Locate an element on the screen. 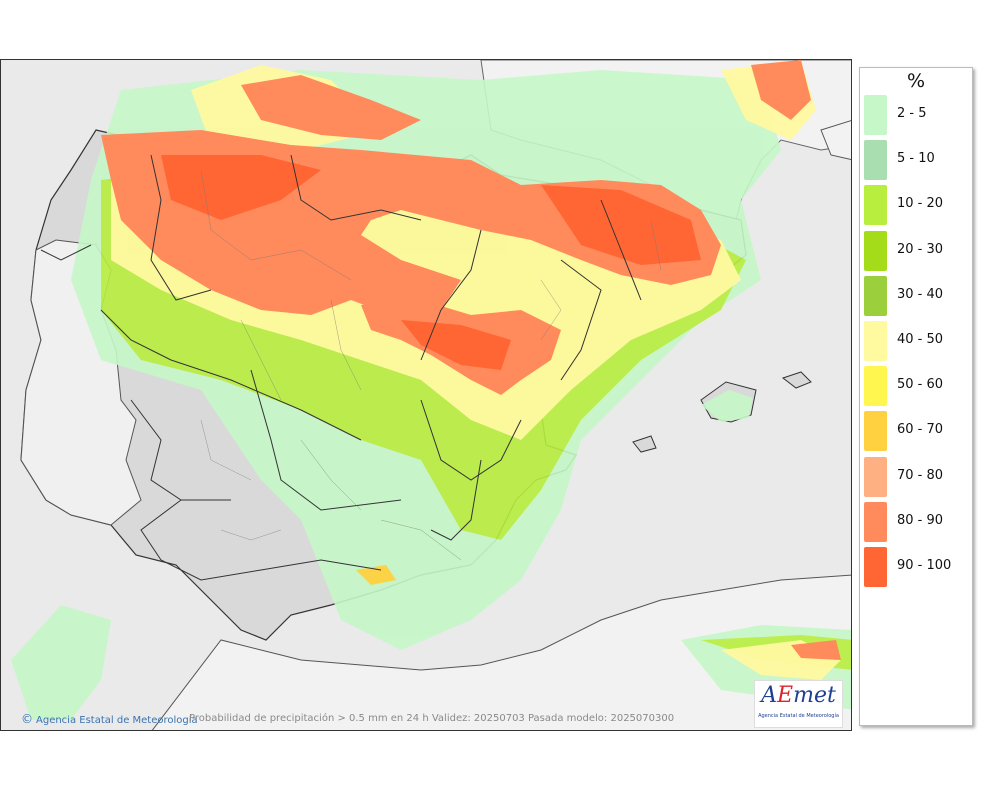  legend-item: 5 - 10 is located at coordinates (917, 160).